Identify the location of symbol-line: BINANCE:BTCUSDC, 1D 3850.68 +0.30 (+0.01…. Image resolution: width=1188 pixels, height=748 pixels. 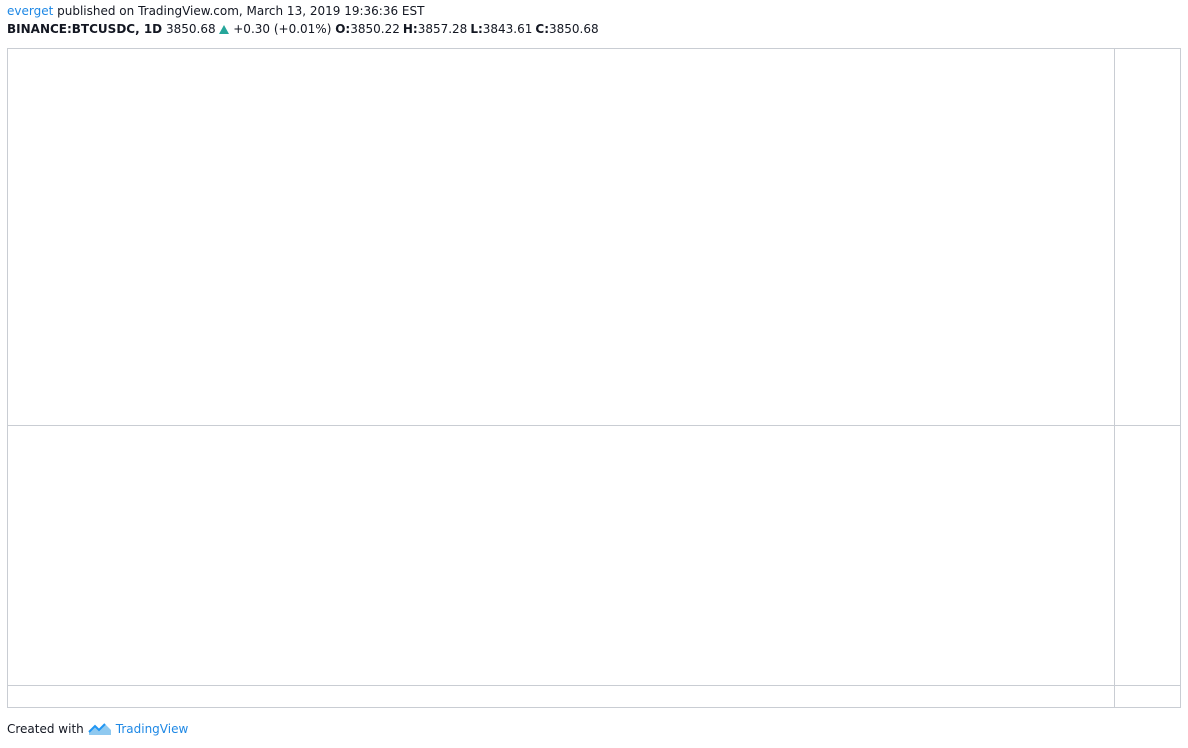
(304, 29).